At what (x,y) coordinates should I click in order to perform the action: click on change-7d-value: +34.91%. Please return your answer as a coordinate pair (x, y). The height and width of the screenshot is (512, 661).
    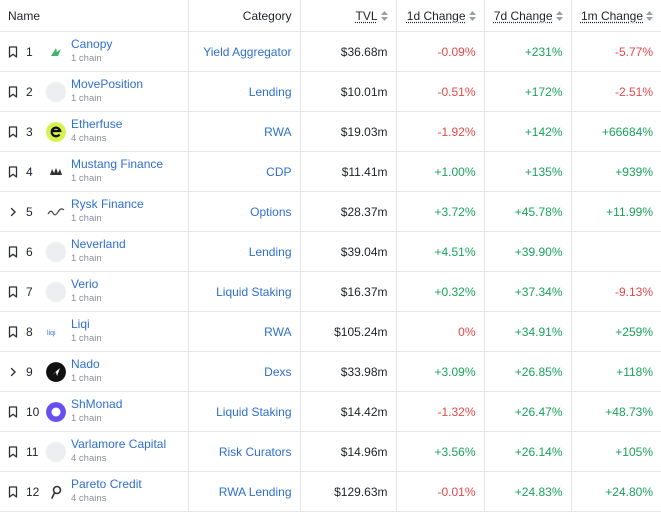
    Looking at the image, I should click on (528, 331).